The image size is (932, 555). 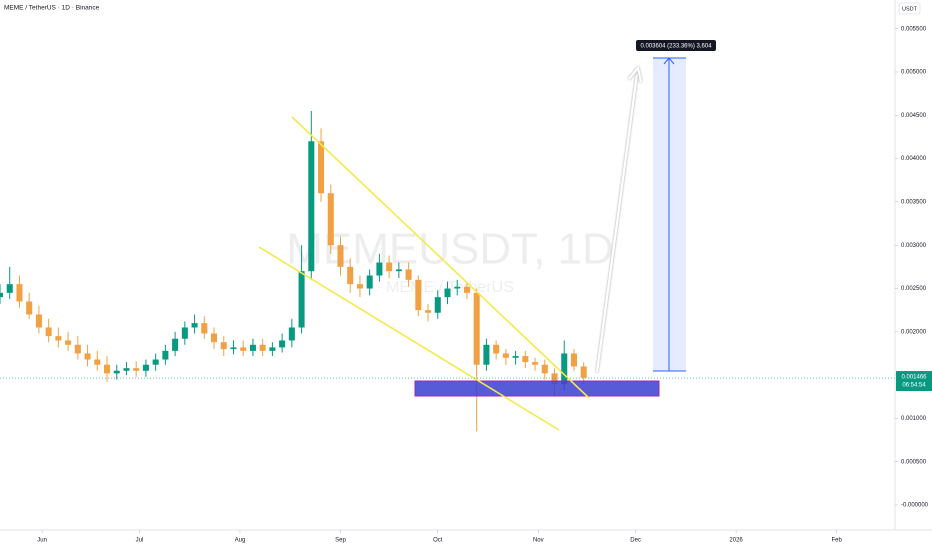 I want to click on projection-arrow, so click(x=617, y=223).